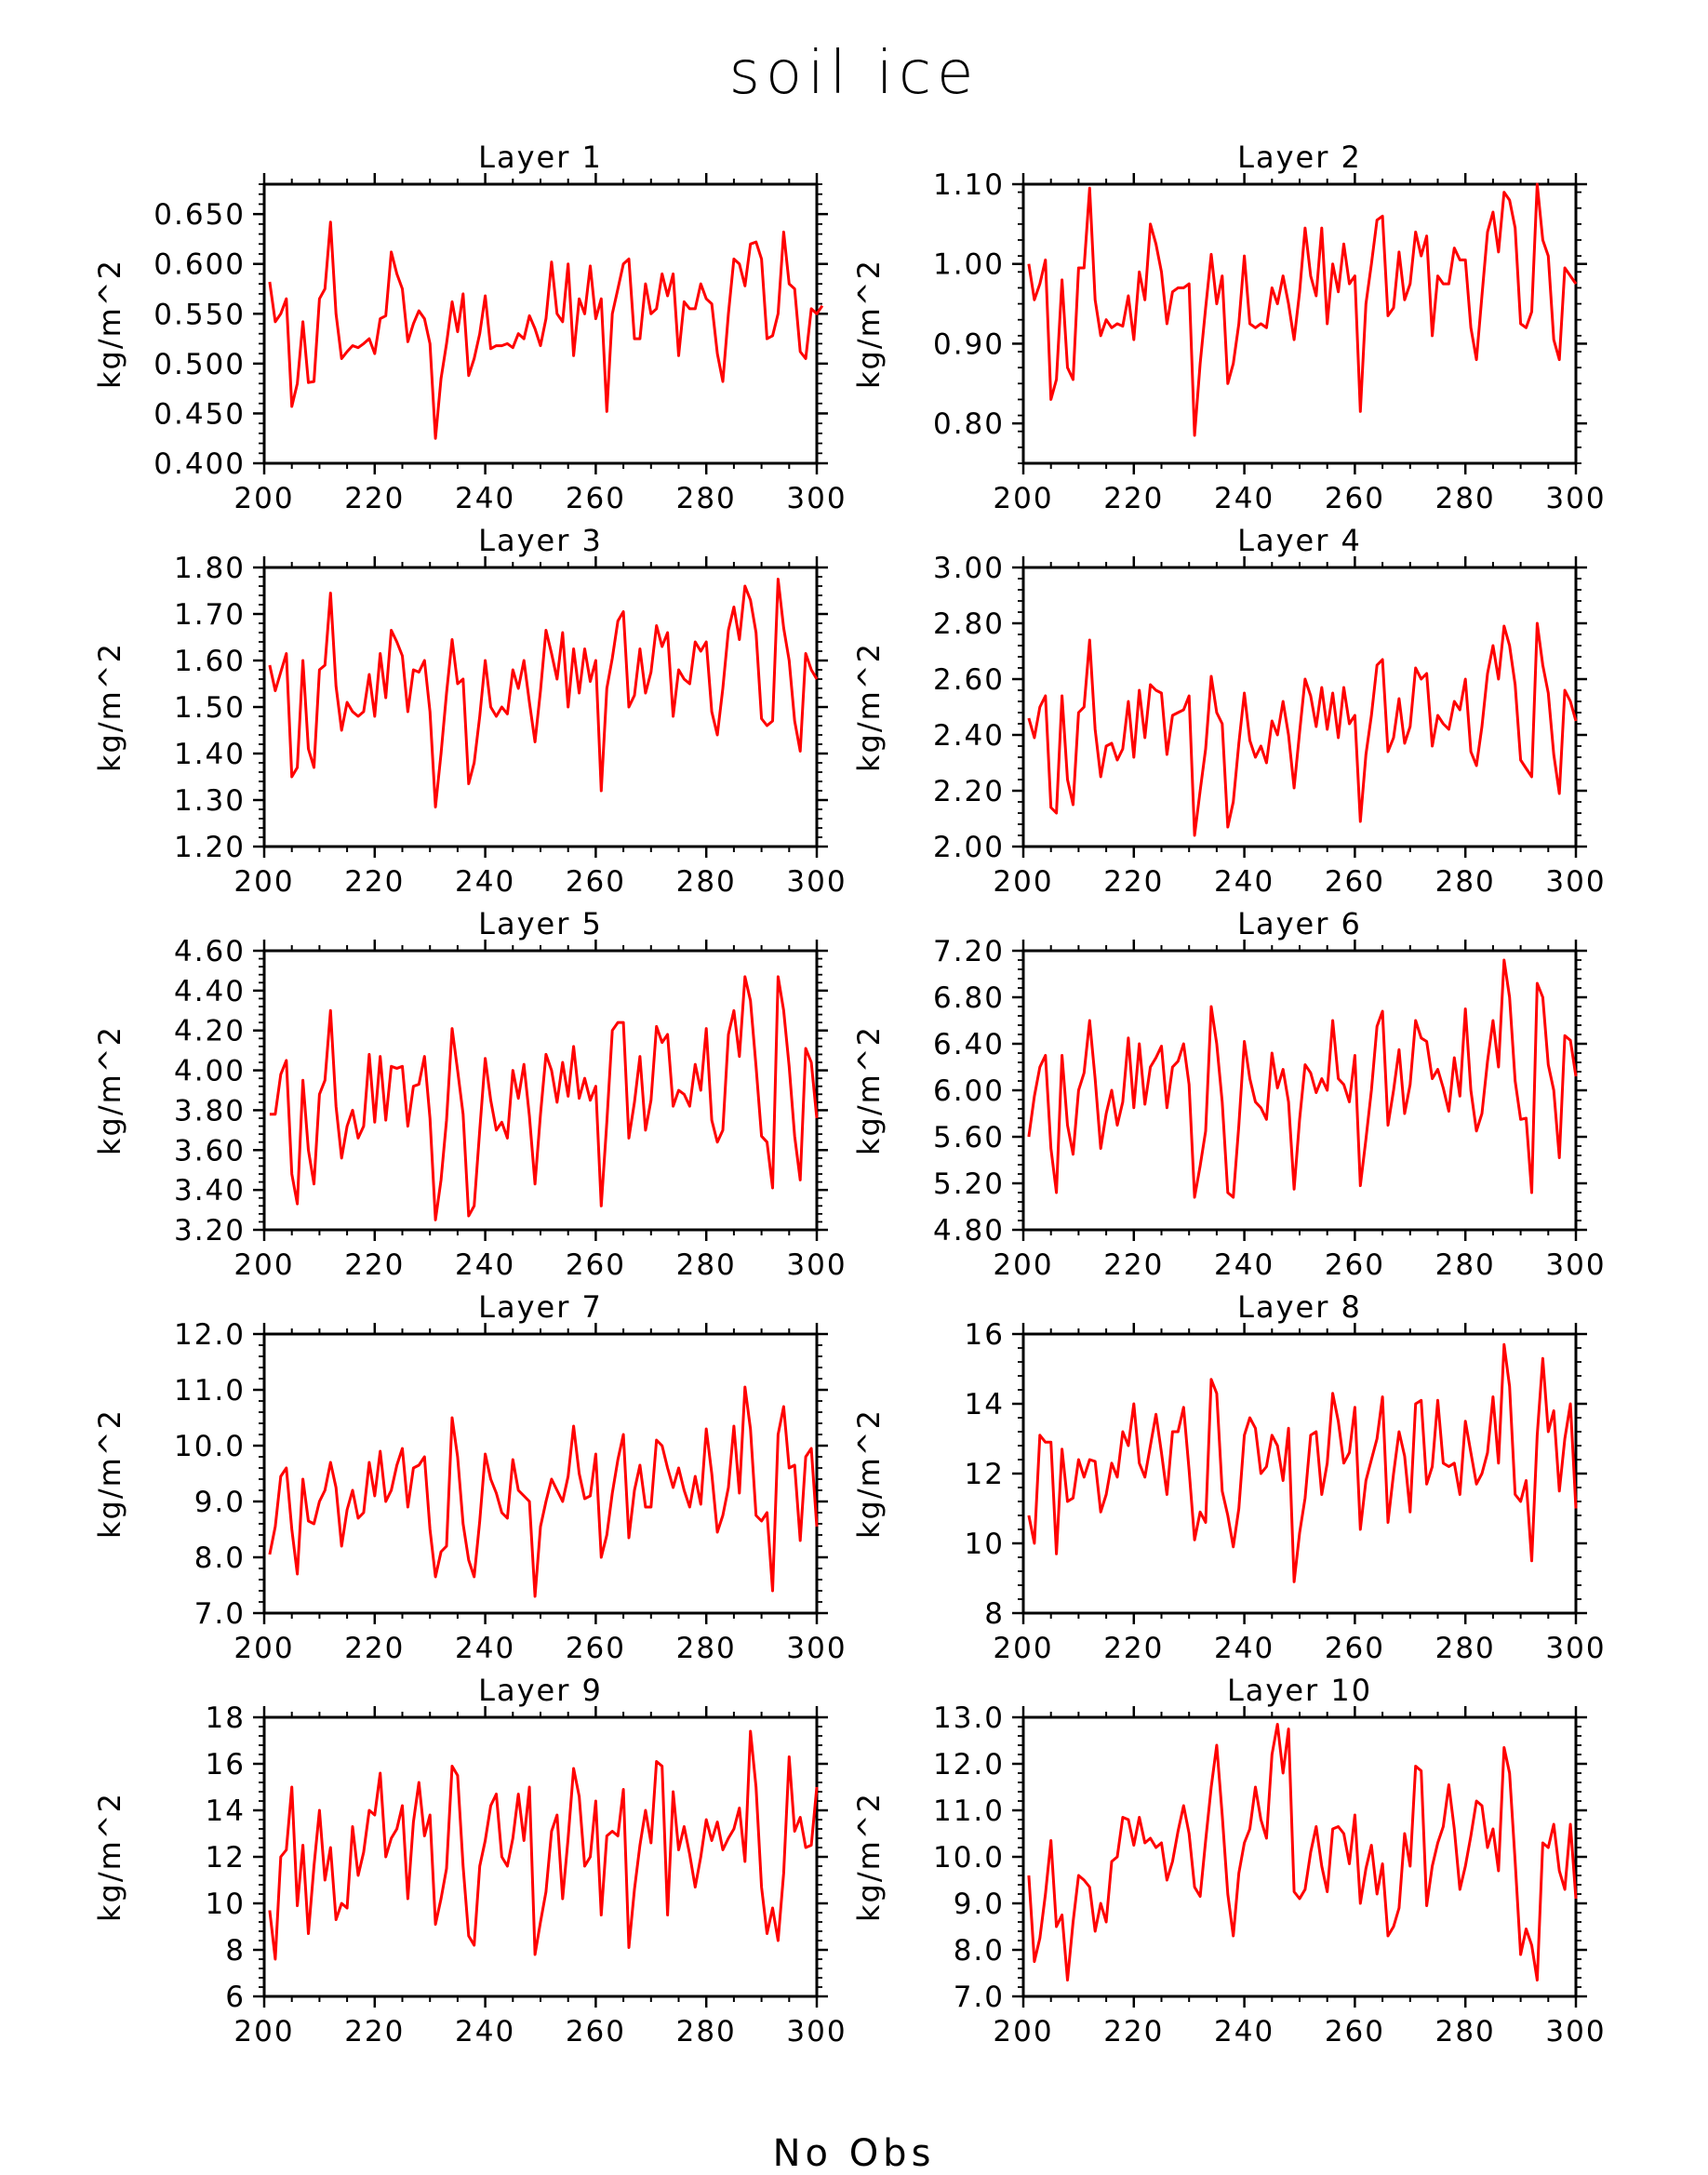  Describe the element at coordinates (969, 1858) in the screenshot. I see `y-tick-label: 10.0` at that location.